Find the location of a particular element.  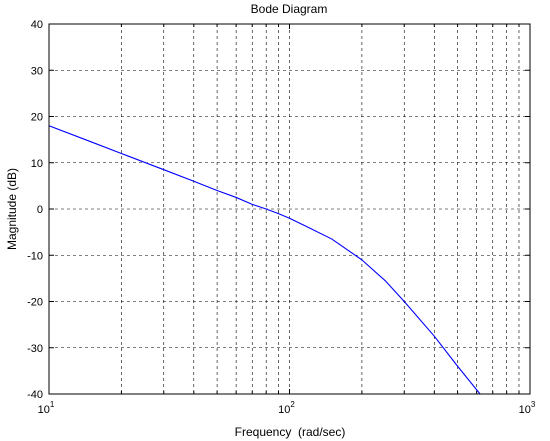

x-tick-label: 10³ is located at coordinates (527, 408).